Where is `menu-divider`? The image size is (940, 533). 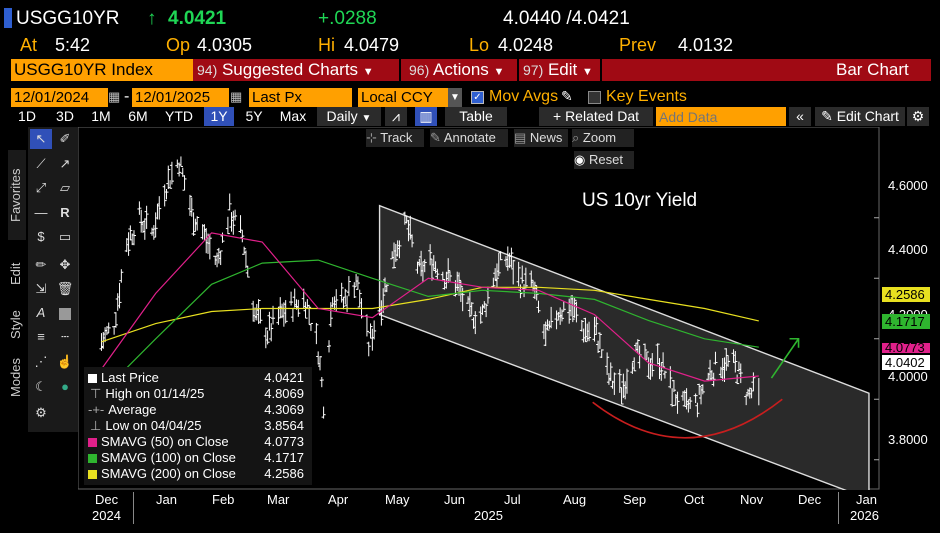
menu-divider is located at coordinates (601, 70).